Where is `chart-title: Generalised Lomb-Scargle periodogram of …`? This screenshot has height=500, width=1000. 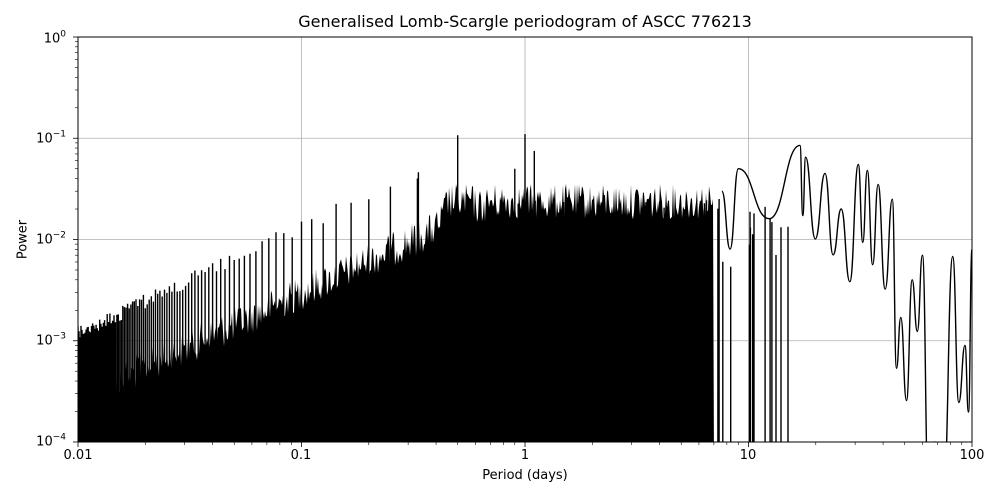
chart-title: Generalised Lomb-Scargle periodogram of … is located at coordinates (525, 21).